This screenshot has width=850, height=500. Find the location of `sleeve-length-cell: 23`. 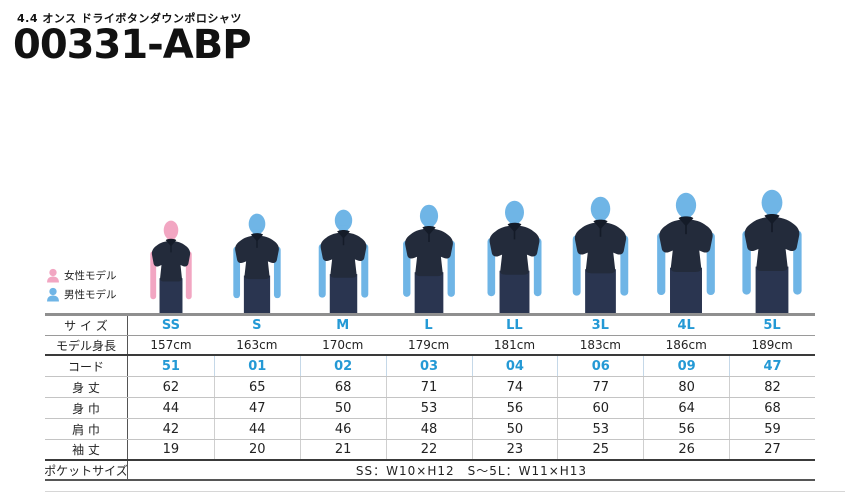

sleeve-length-cell: 23 is located at coordinates (514, 449).